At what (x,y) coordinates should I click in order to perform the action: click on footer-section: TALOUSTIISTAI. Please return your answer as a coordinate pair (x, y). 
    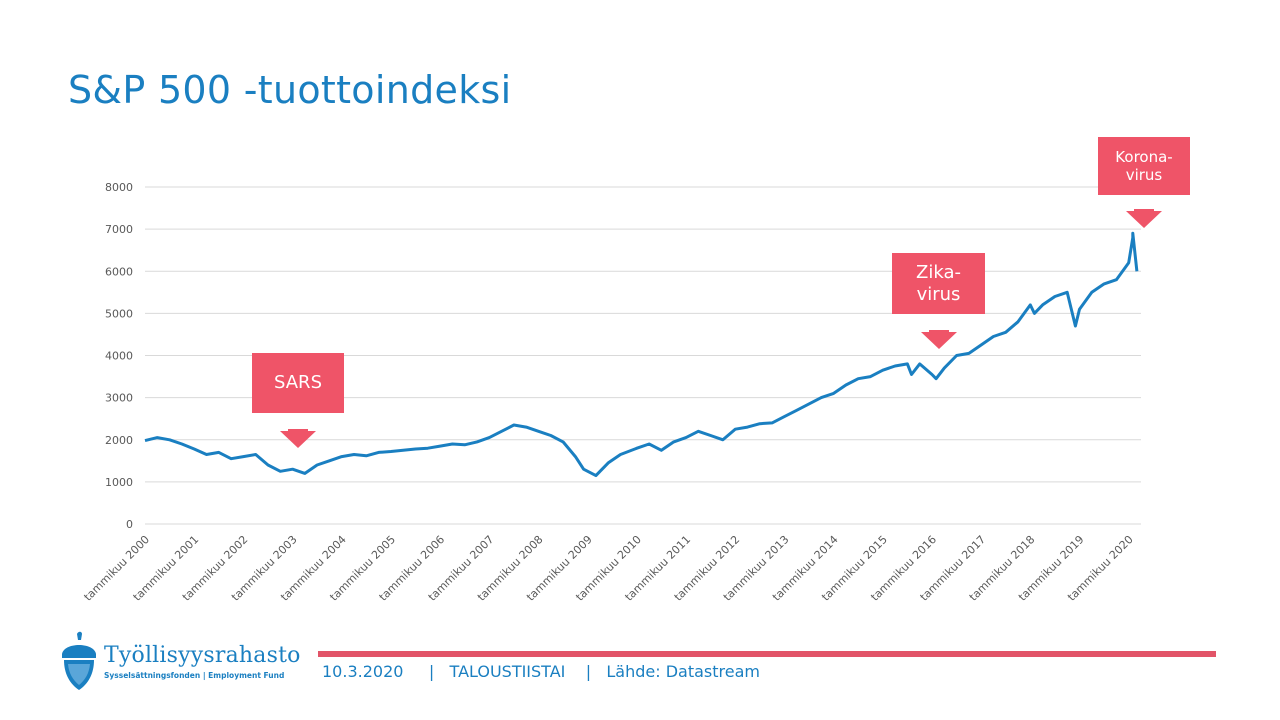
    Looking at the image, I should click on (507, 671).